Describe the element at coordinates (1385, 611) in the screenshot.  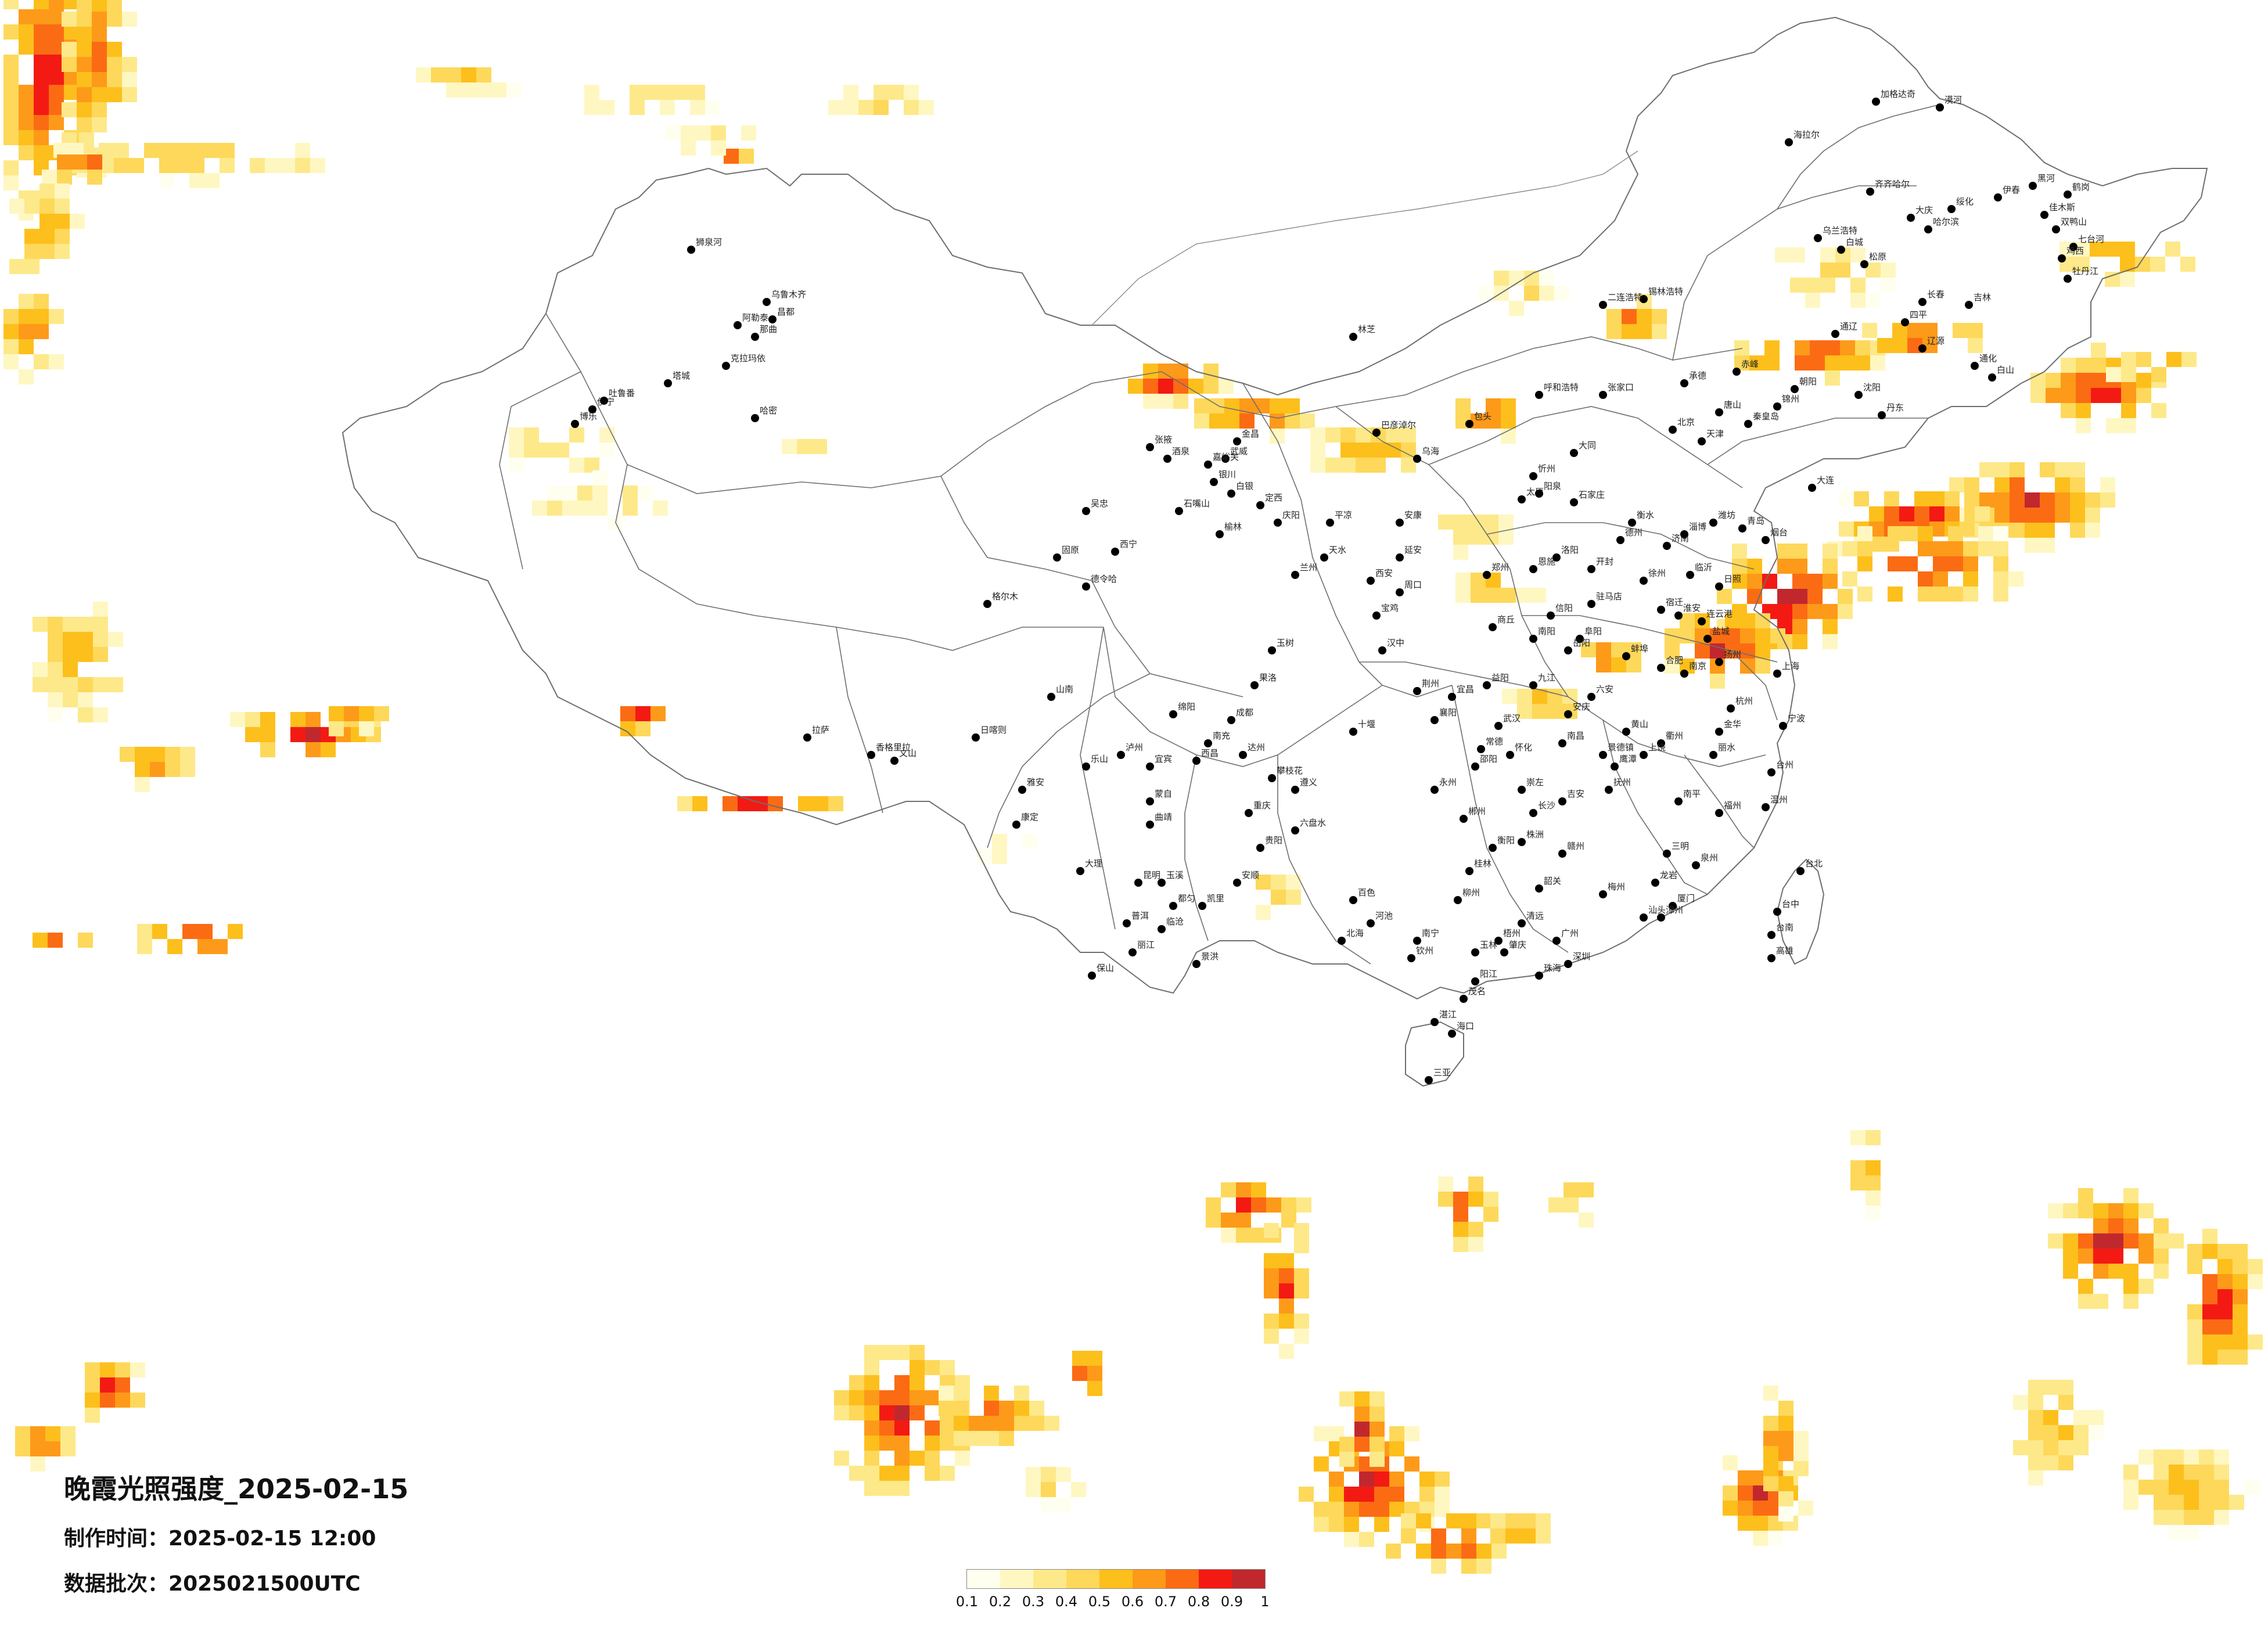
I see `city-marker: 宝鸡` at that location.